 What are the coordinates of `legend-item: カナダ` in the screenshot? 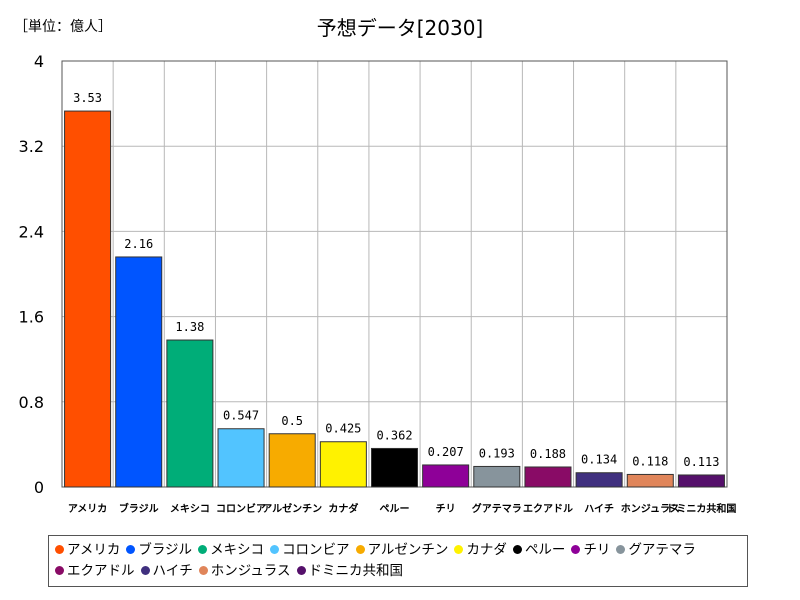 It's located at (480, 550).